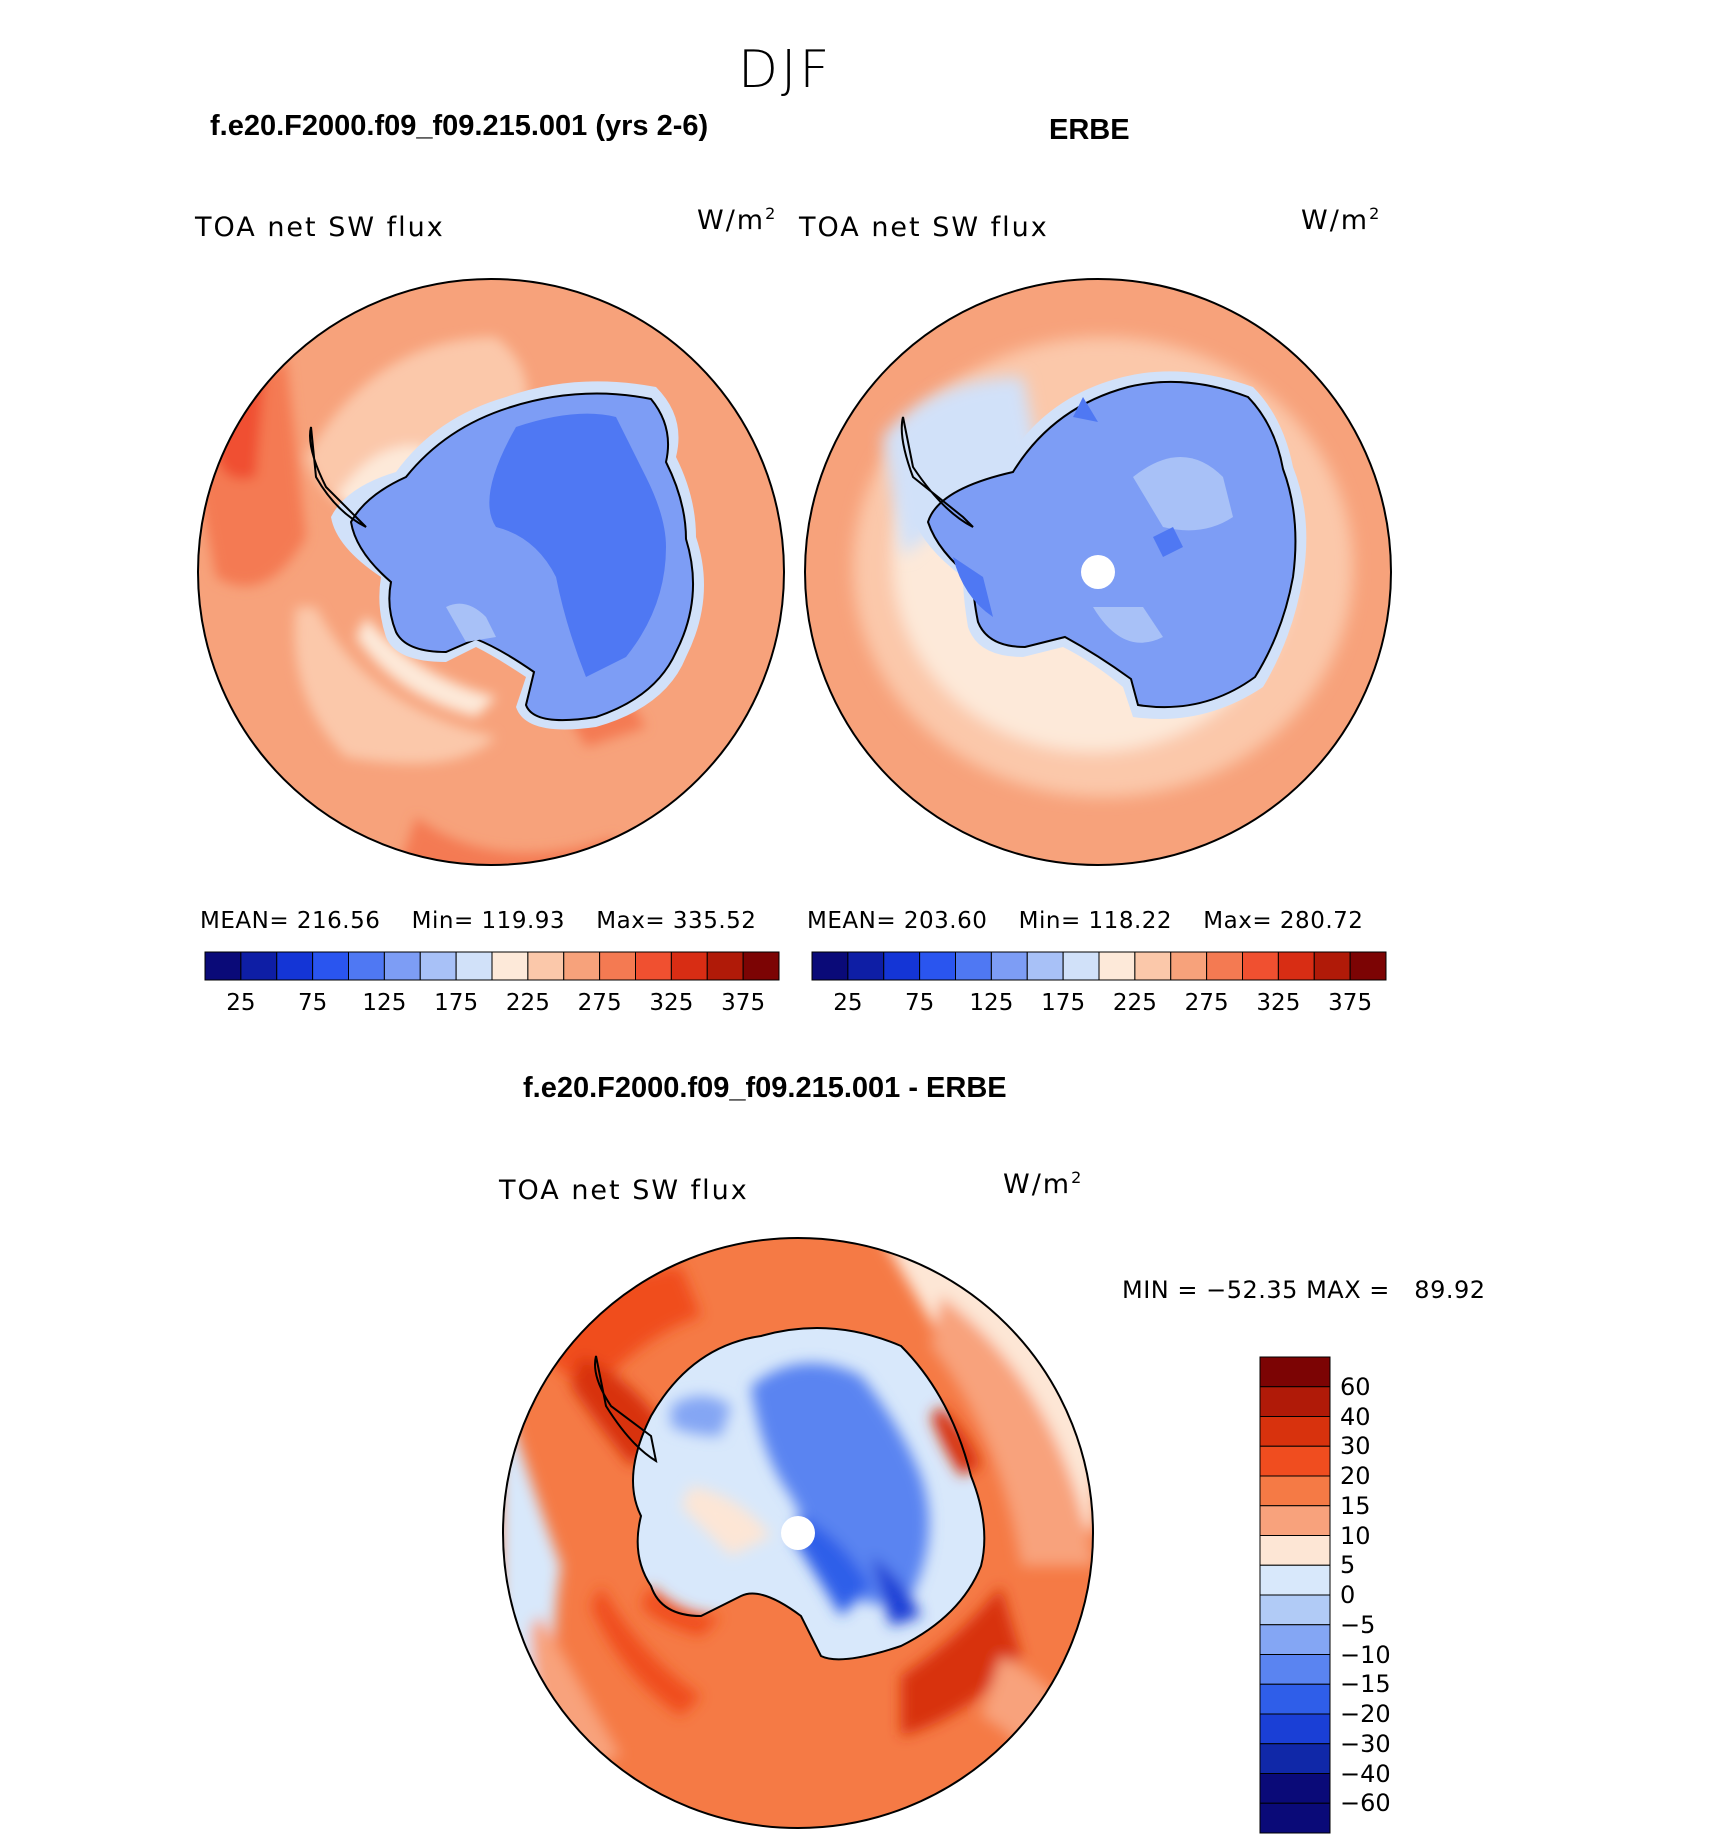 The image size is (1710, 1840). Describe the element at coordinates (1206, 1003) in the screenshot. I see `colorbar-erbe-tick-label: 275` at that location.